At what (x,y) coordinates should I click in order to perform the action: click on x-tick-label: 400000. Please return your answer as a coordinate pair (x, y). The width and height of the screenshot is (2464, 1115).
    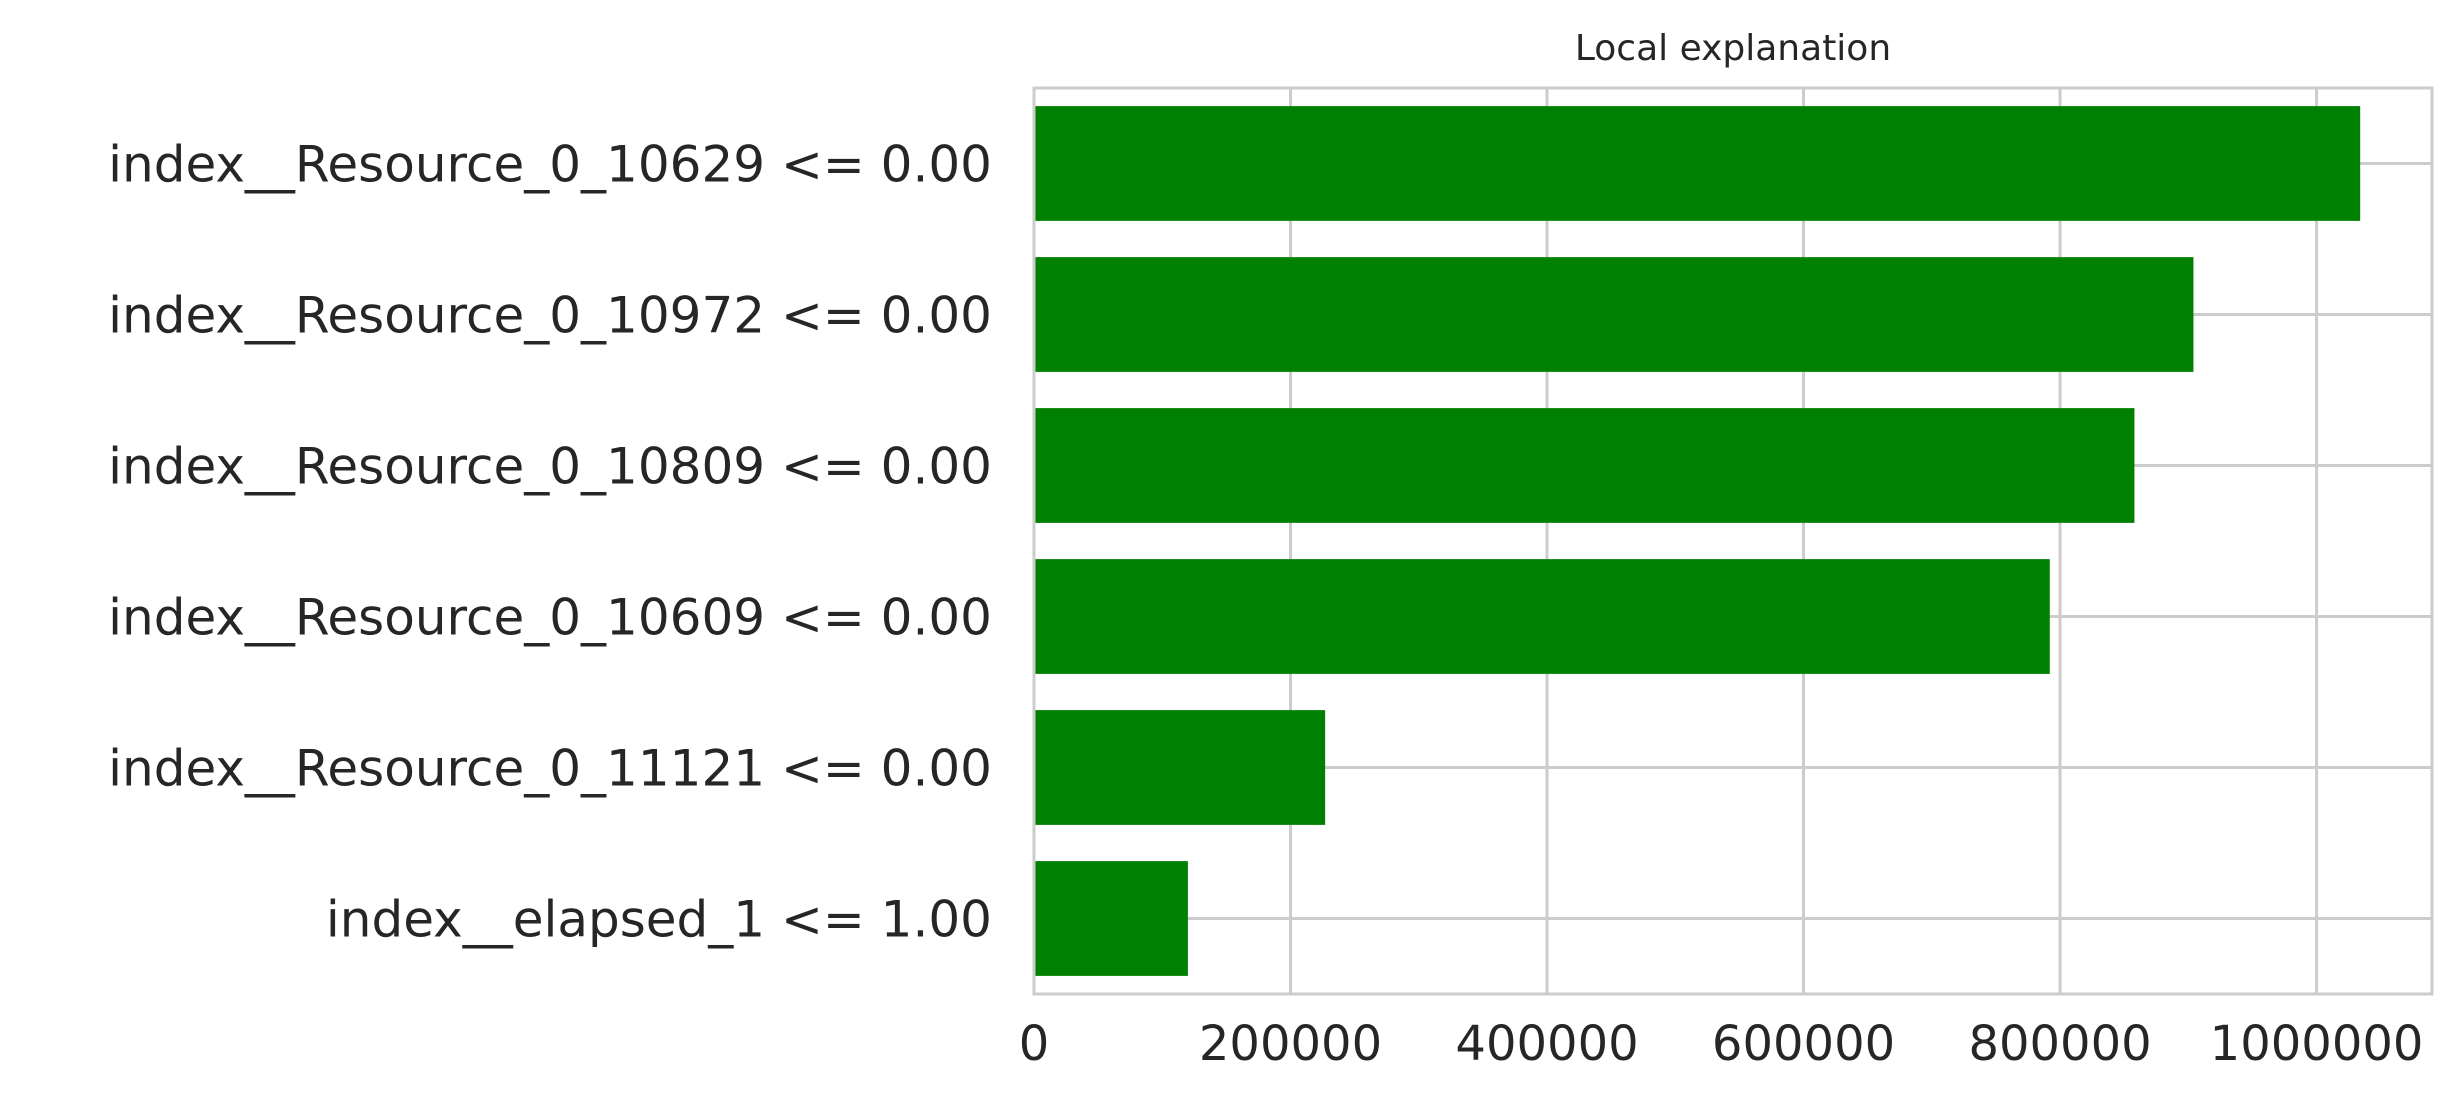
    Looking at the image, I should click on (1546, 1044).